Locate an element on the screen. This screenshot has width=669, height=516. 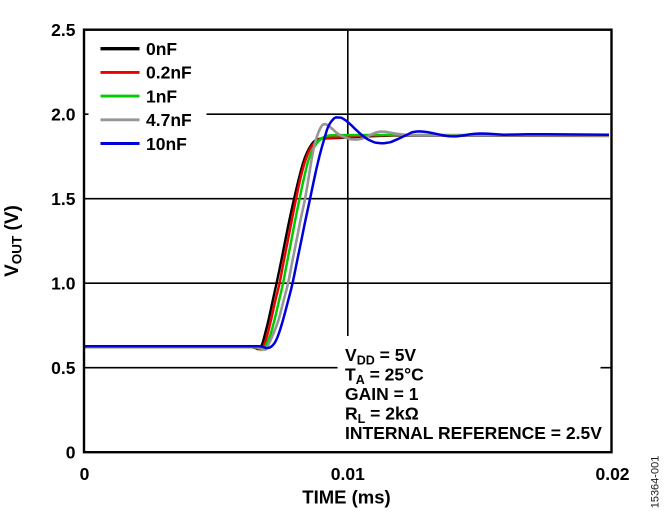
svg-text: INTERNAL REFERENCE = 2.5V is located at coordinates (473, 433).